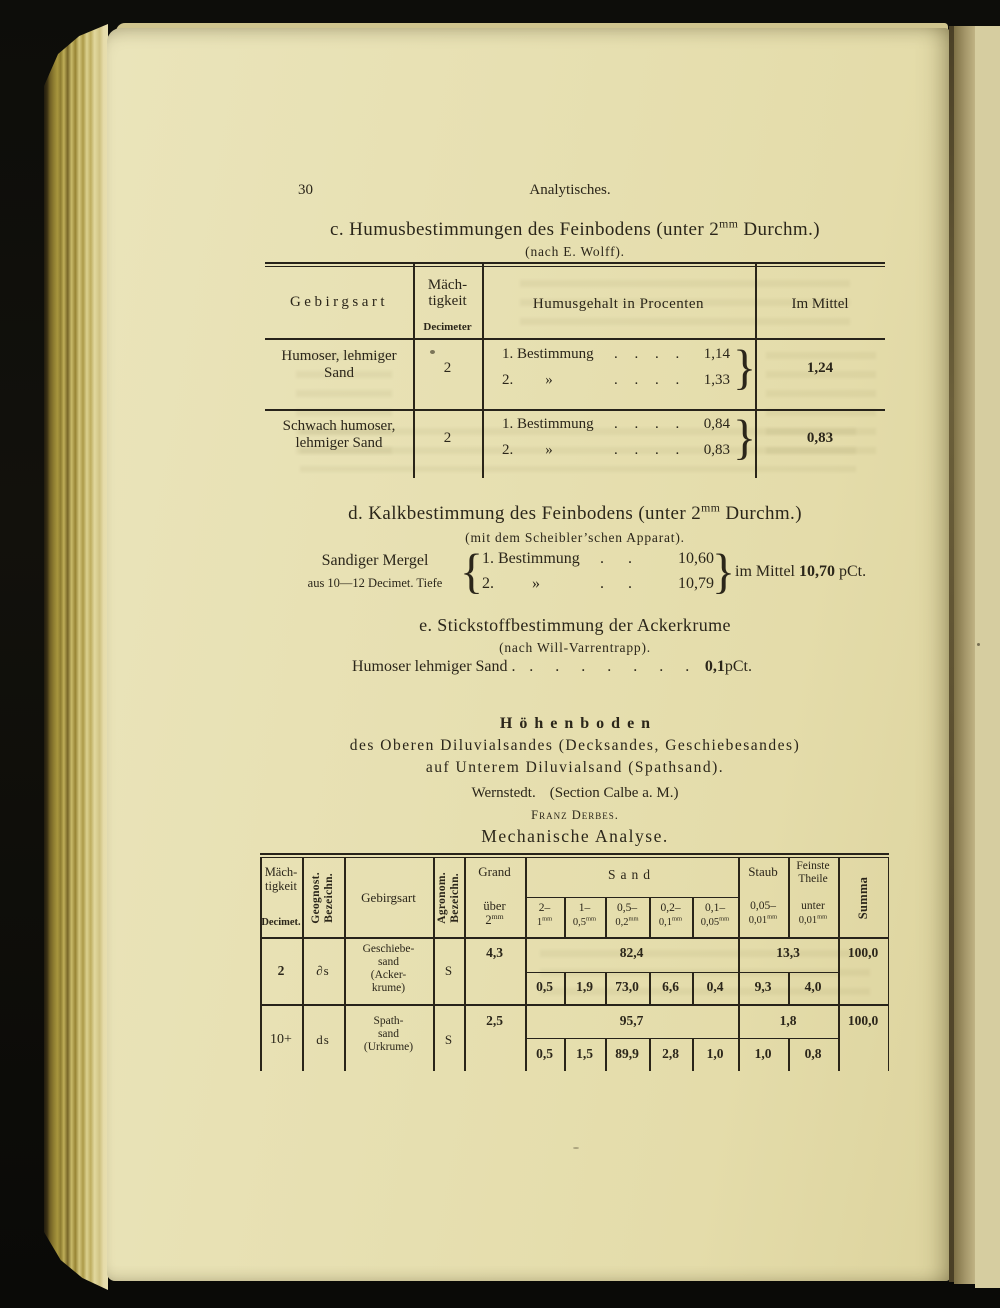 The width and height of the screenshot is (1000, 1308). I want to click on col-header-grand: Grand, so click(494, 871).